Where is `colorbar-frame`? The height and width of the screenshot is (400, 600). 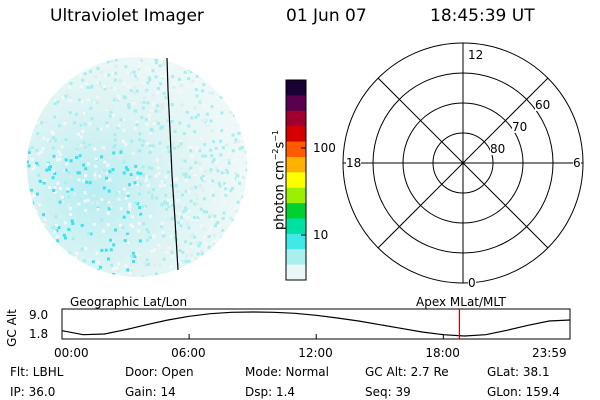
colorbar-frame is located at coordinates (296, 180).